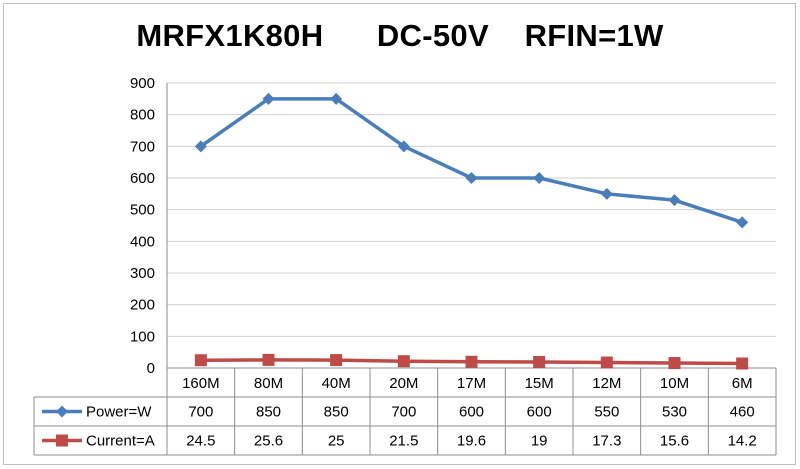 The height and width of the screenshot is (469, 800). Describe the element at coordinates (268, 383) in the screenshot. I see `x-category-label: 80M` at that location.